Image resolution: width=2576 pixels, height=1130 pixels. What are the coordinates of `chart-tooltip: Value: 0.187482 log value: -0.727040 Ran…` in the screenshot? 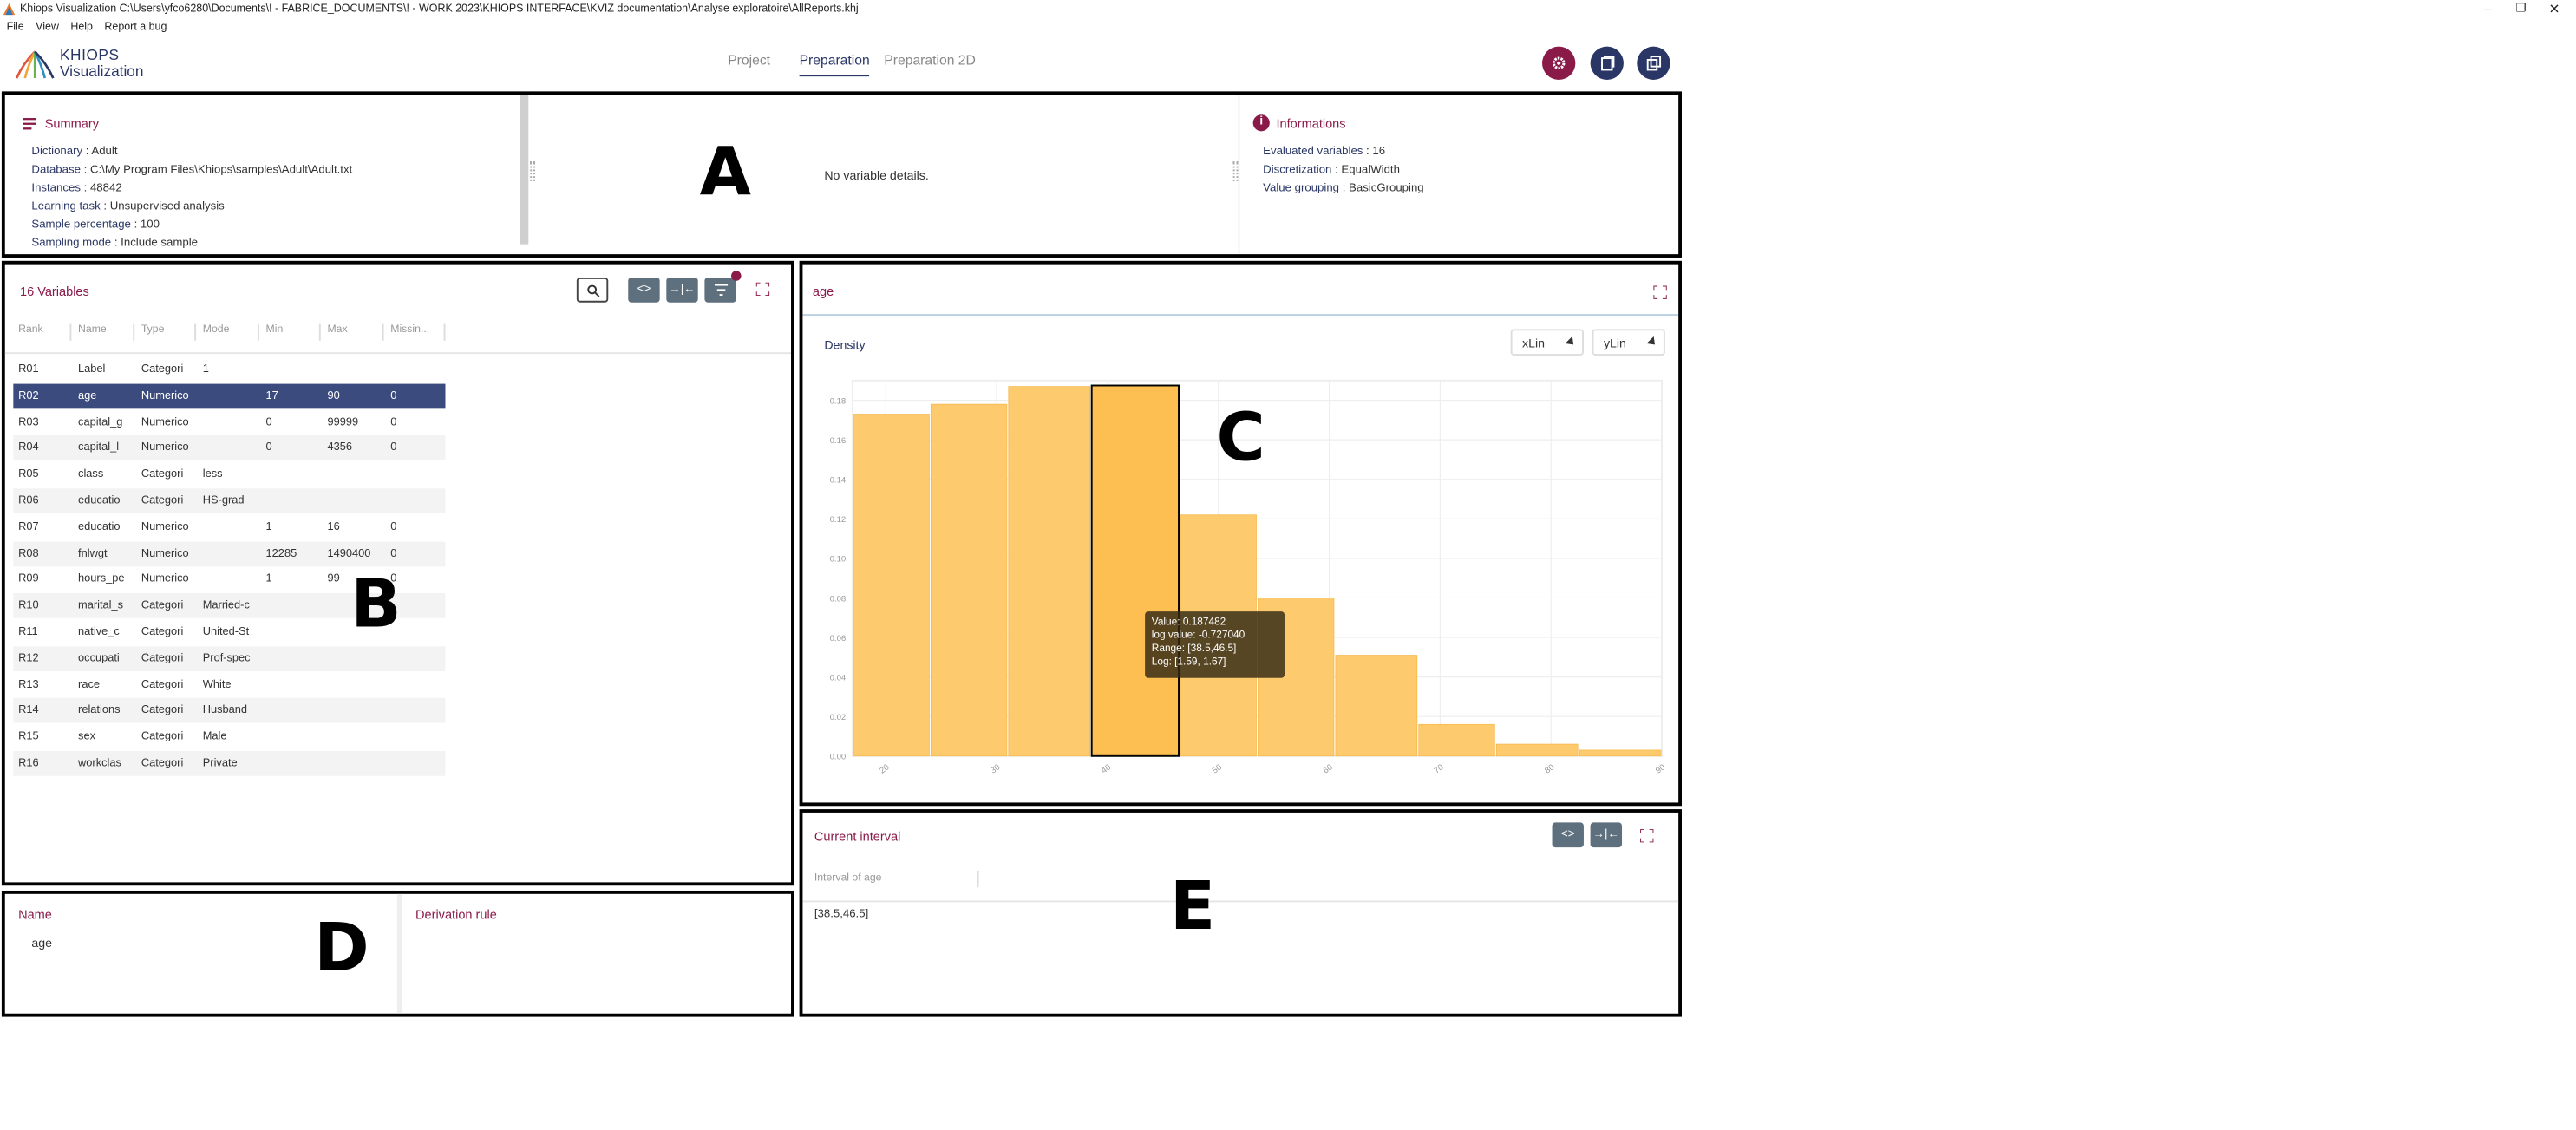 It's located at (1215, 644).